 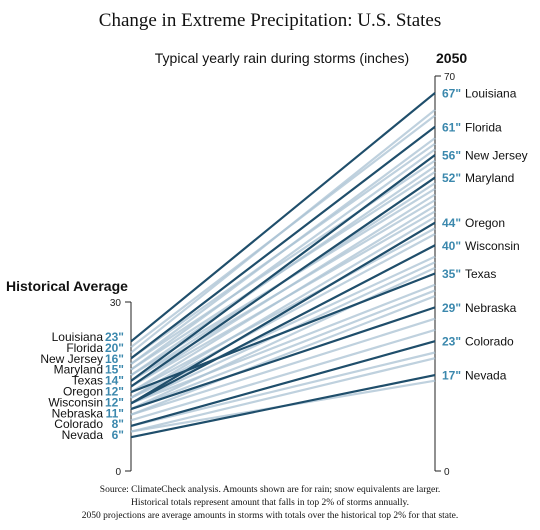 What do you see at coordinates (451, 156) in the screenshot?
I see `right-value-new-jersey: 56"` at bounding box center [451, 156].